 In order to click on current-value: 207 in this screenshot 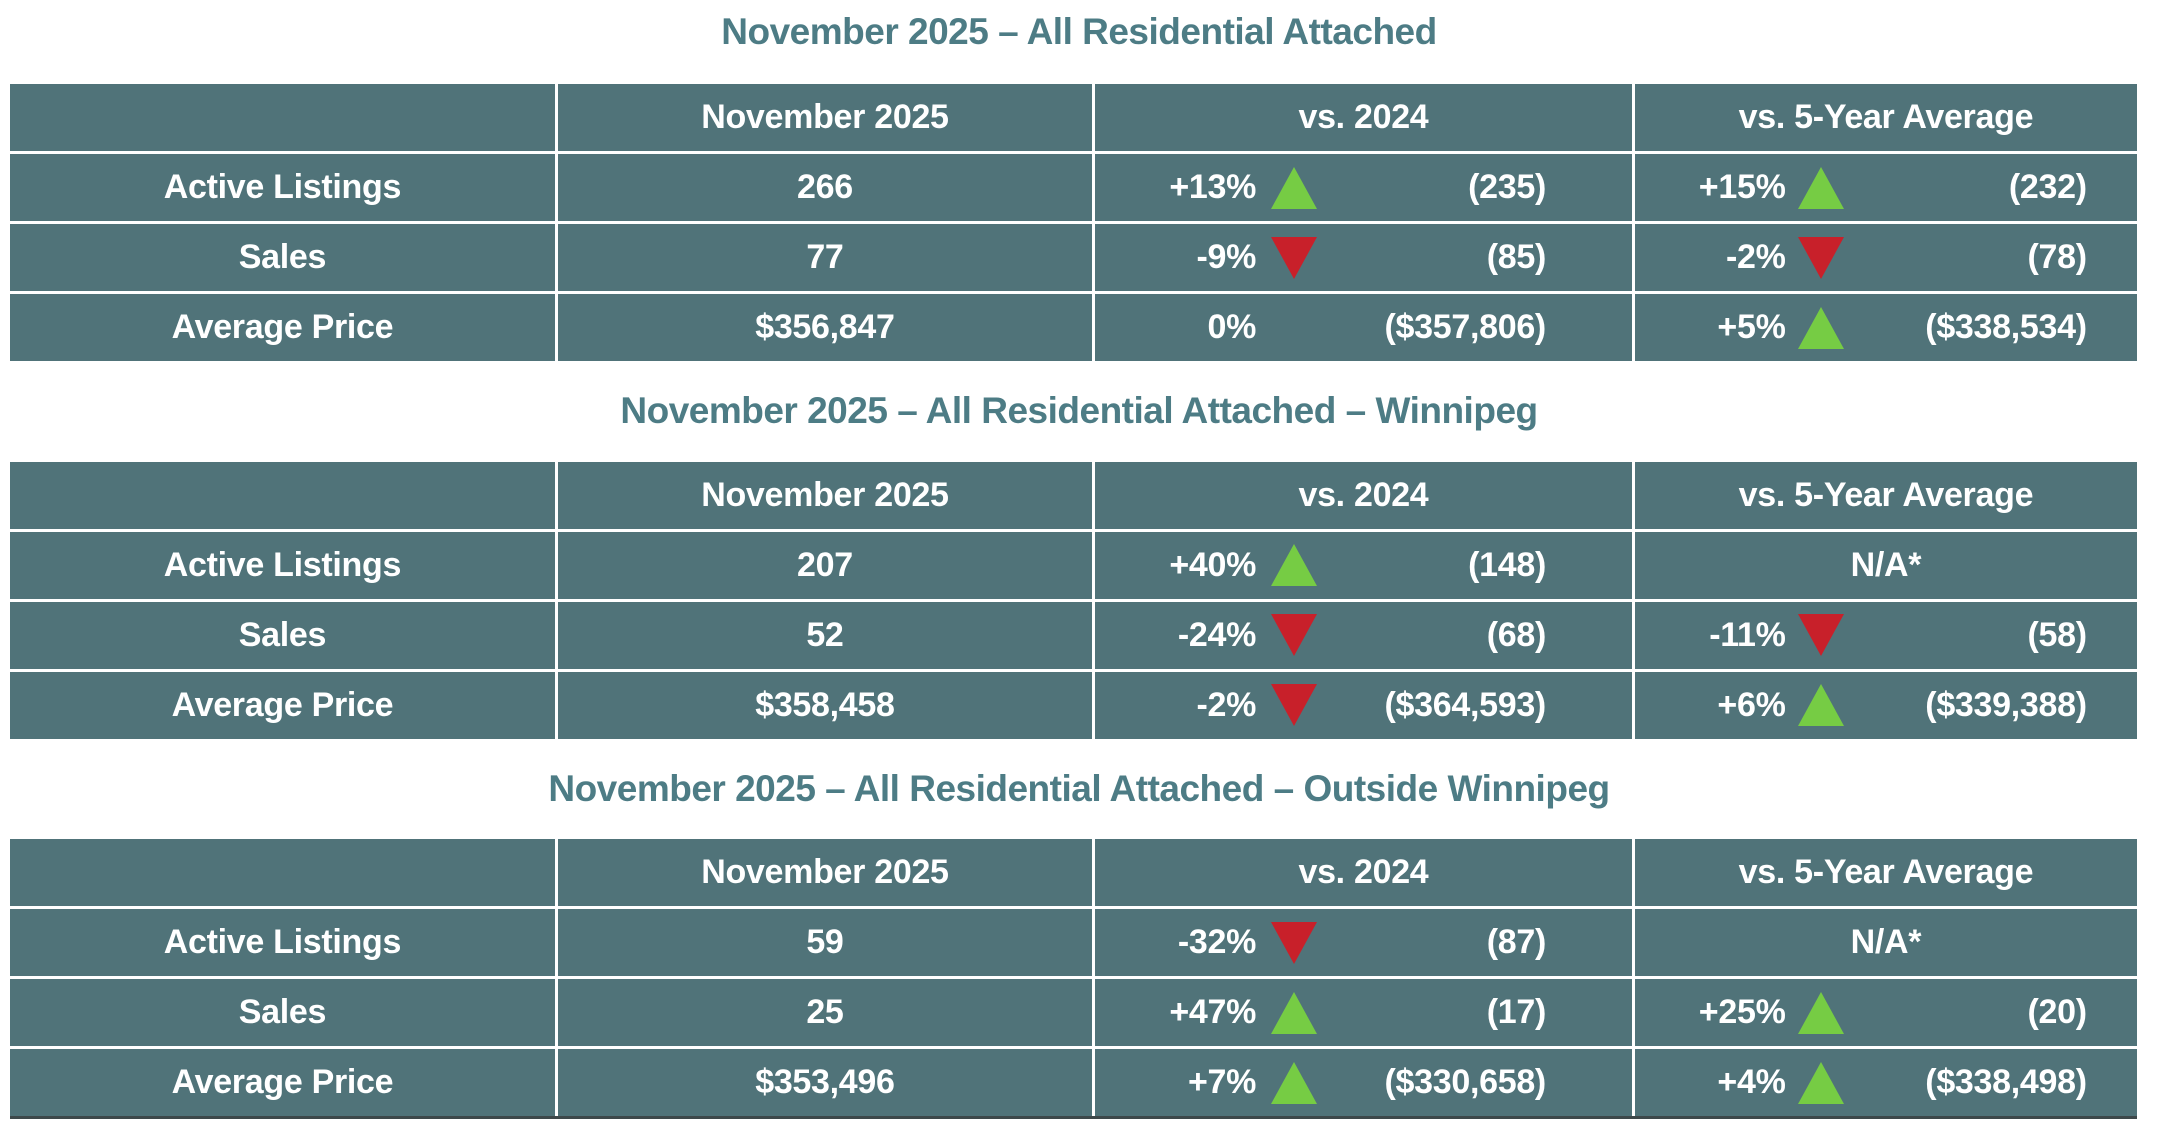, I will do `click(825, 565)`.